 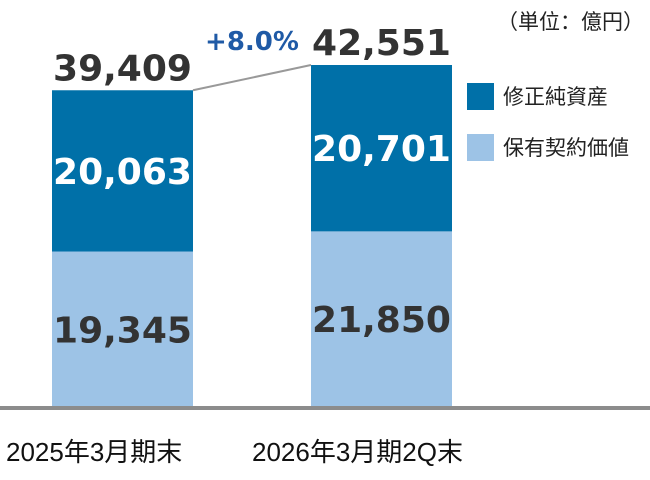 What do you see at coordinates (566, 148) in the screenshot?
I see `legend-label: 保有契約価値` at bounding box center [566, 148].